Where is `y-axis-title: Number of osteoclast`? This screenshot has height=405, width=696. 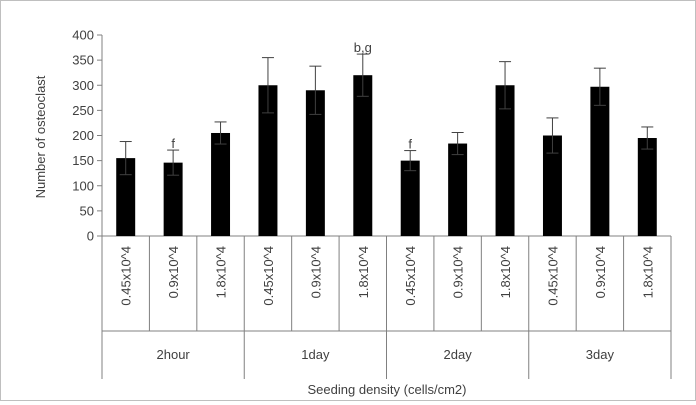
y-axis-title: Number of osteoclast is located at coordinates (40, 136).